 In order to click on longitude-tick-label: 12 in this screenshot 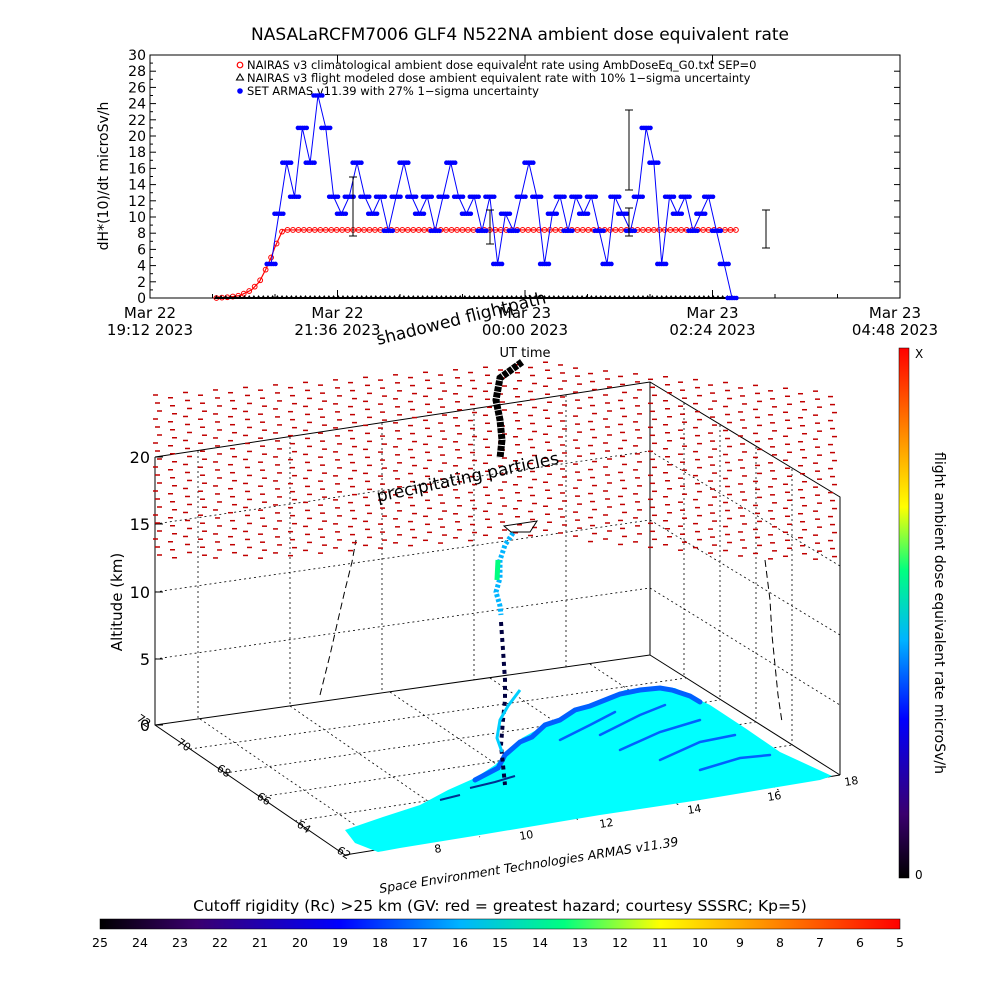, I will do `click(606, 823)`.